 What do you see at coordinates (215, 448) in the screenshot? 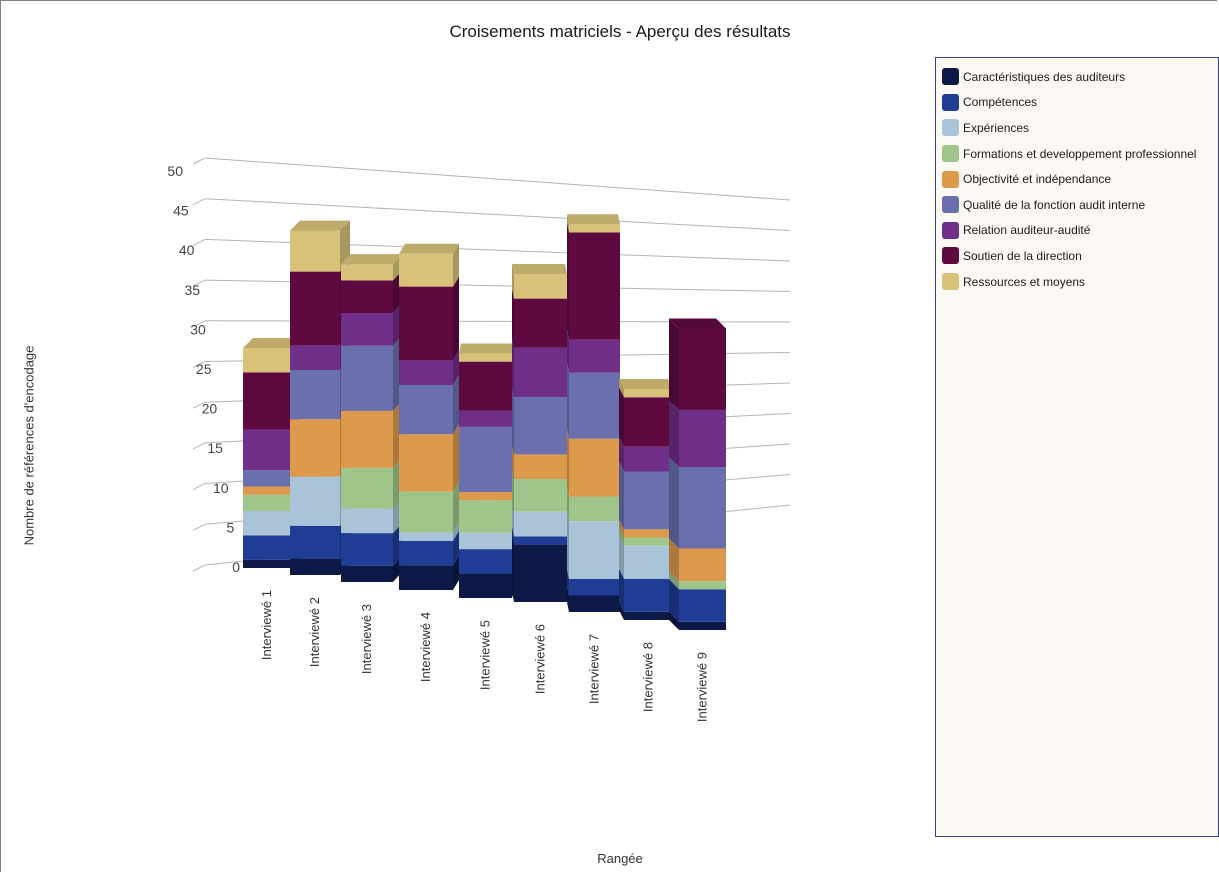
I see `y-tick-label: 15` at bounding box center [215, 448].